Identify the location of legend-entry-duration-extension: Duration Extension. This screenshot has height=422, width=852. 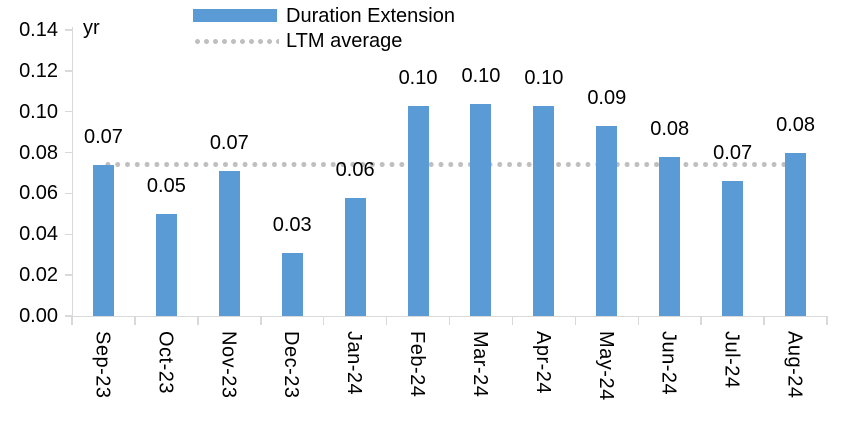
(324, 15).